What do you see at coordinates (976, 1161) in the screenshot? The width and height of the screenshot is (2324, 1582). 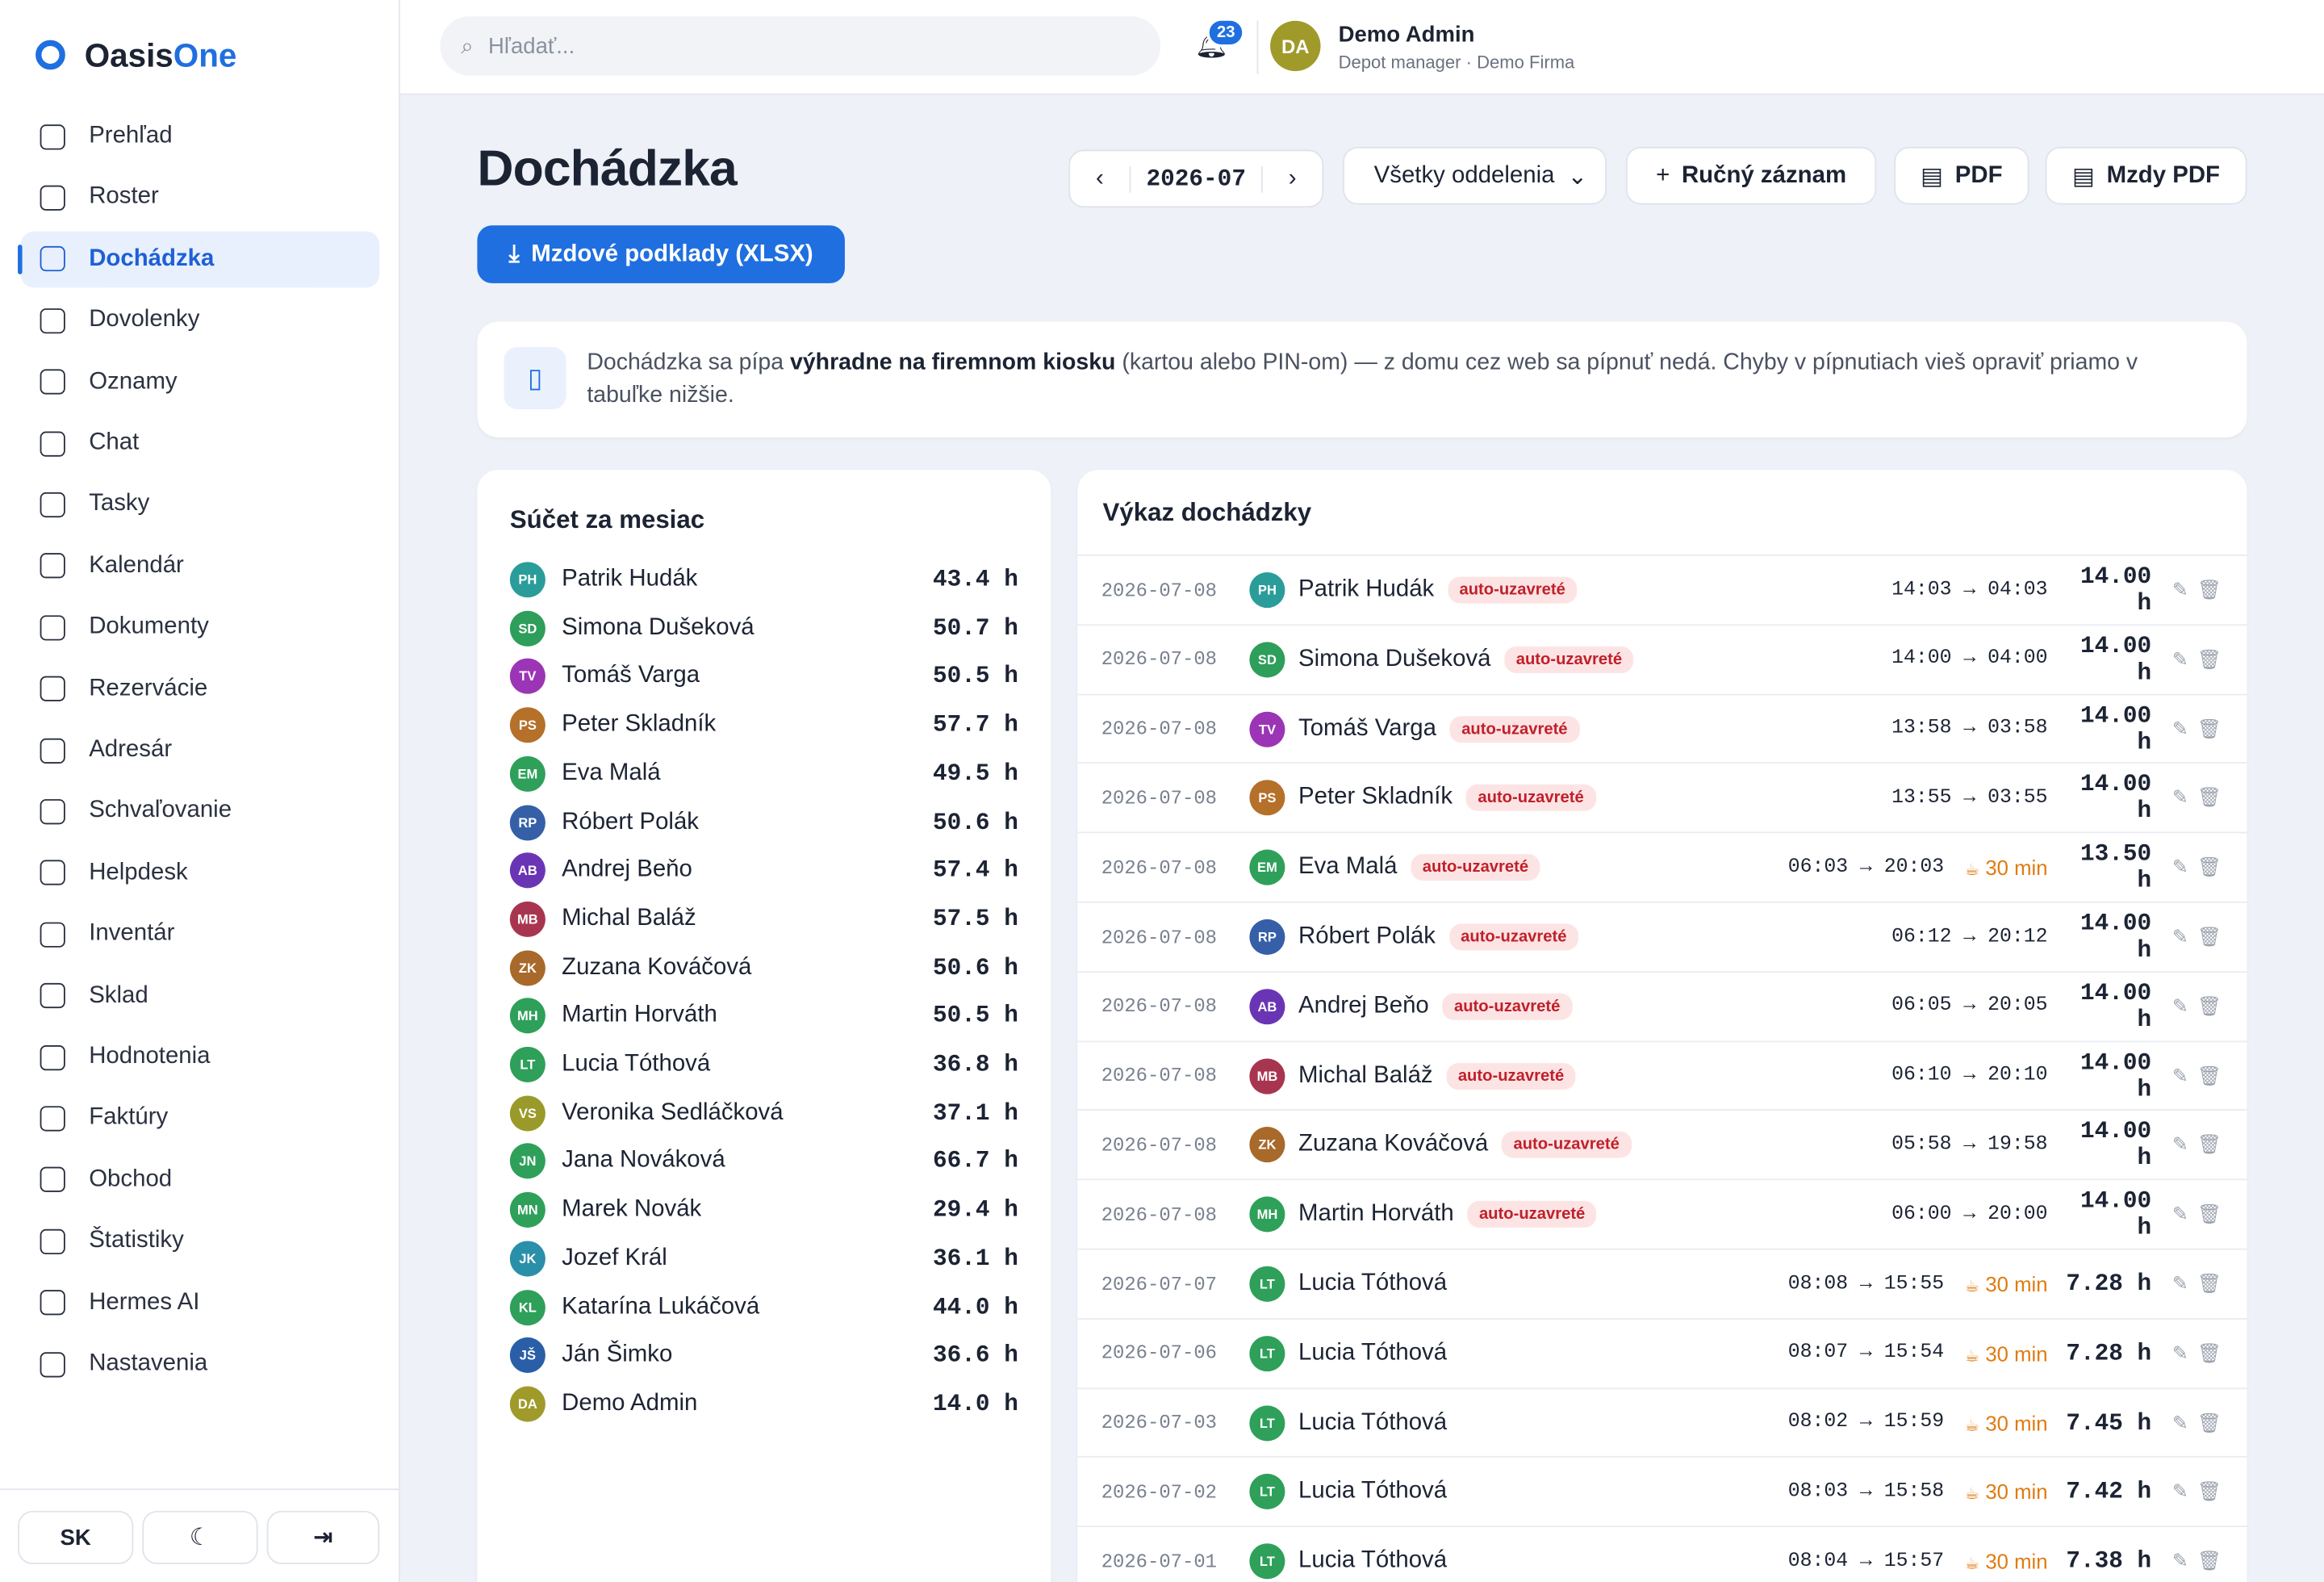 I see `hours: 66.7 h` at bounding box center [976, 1161].